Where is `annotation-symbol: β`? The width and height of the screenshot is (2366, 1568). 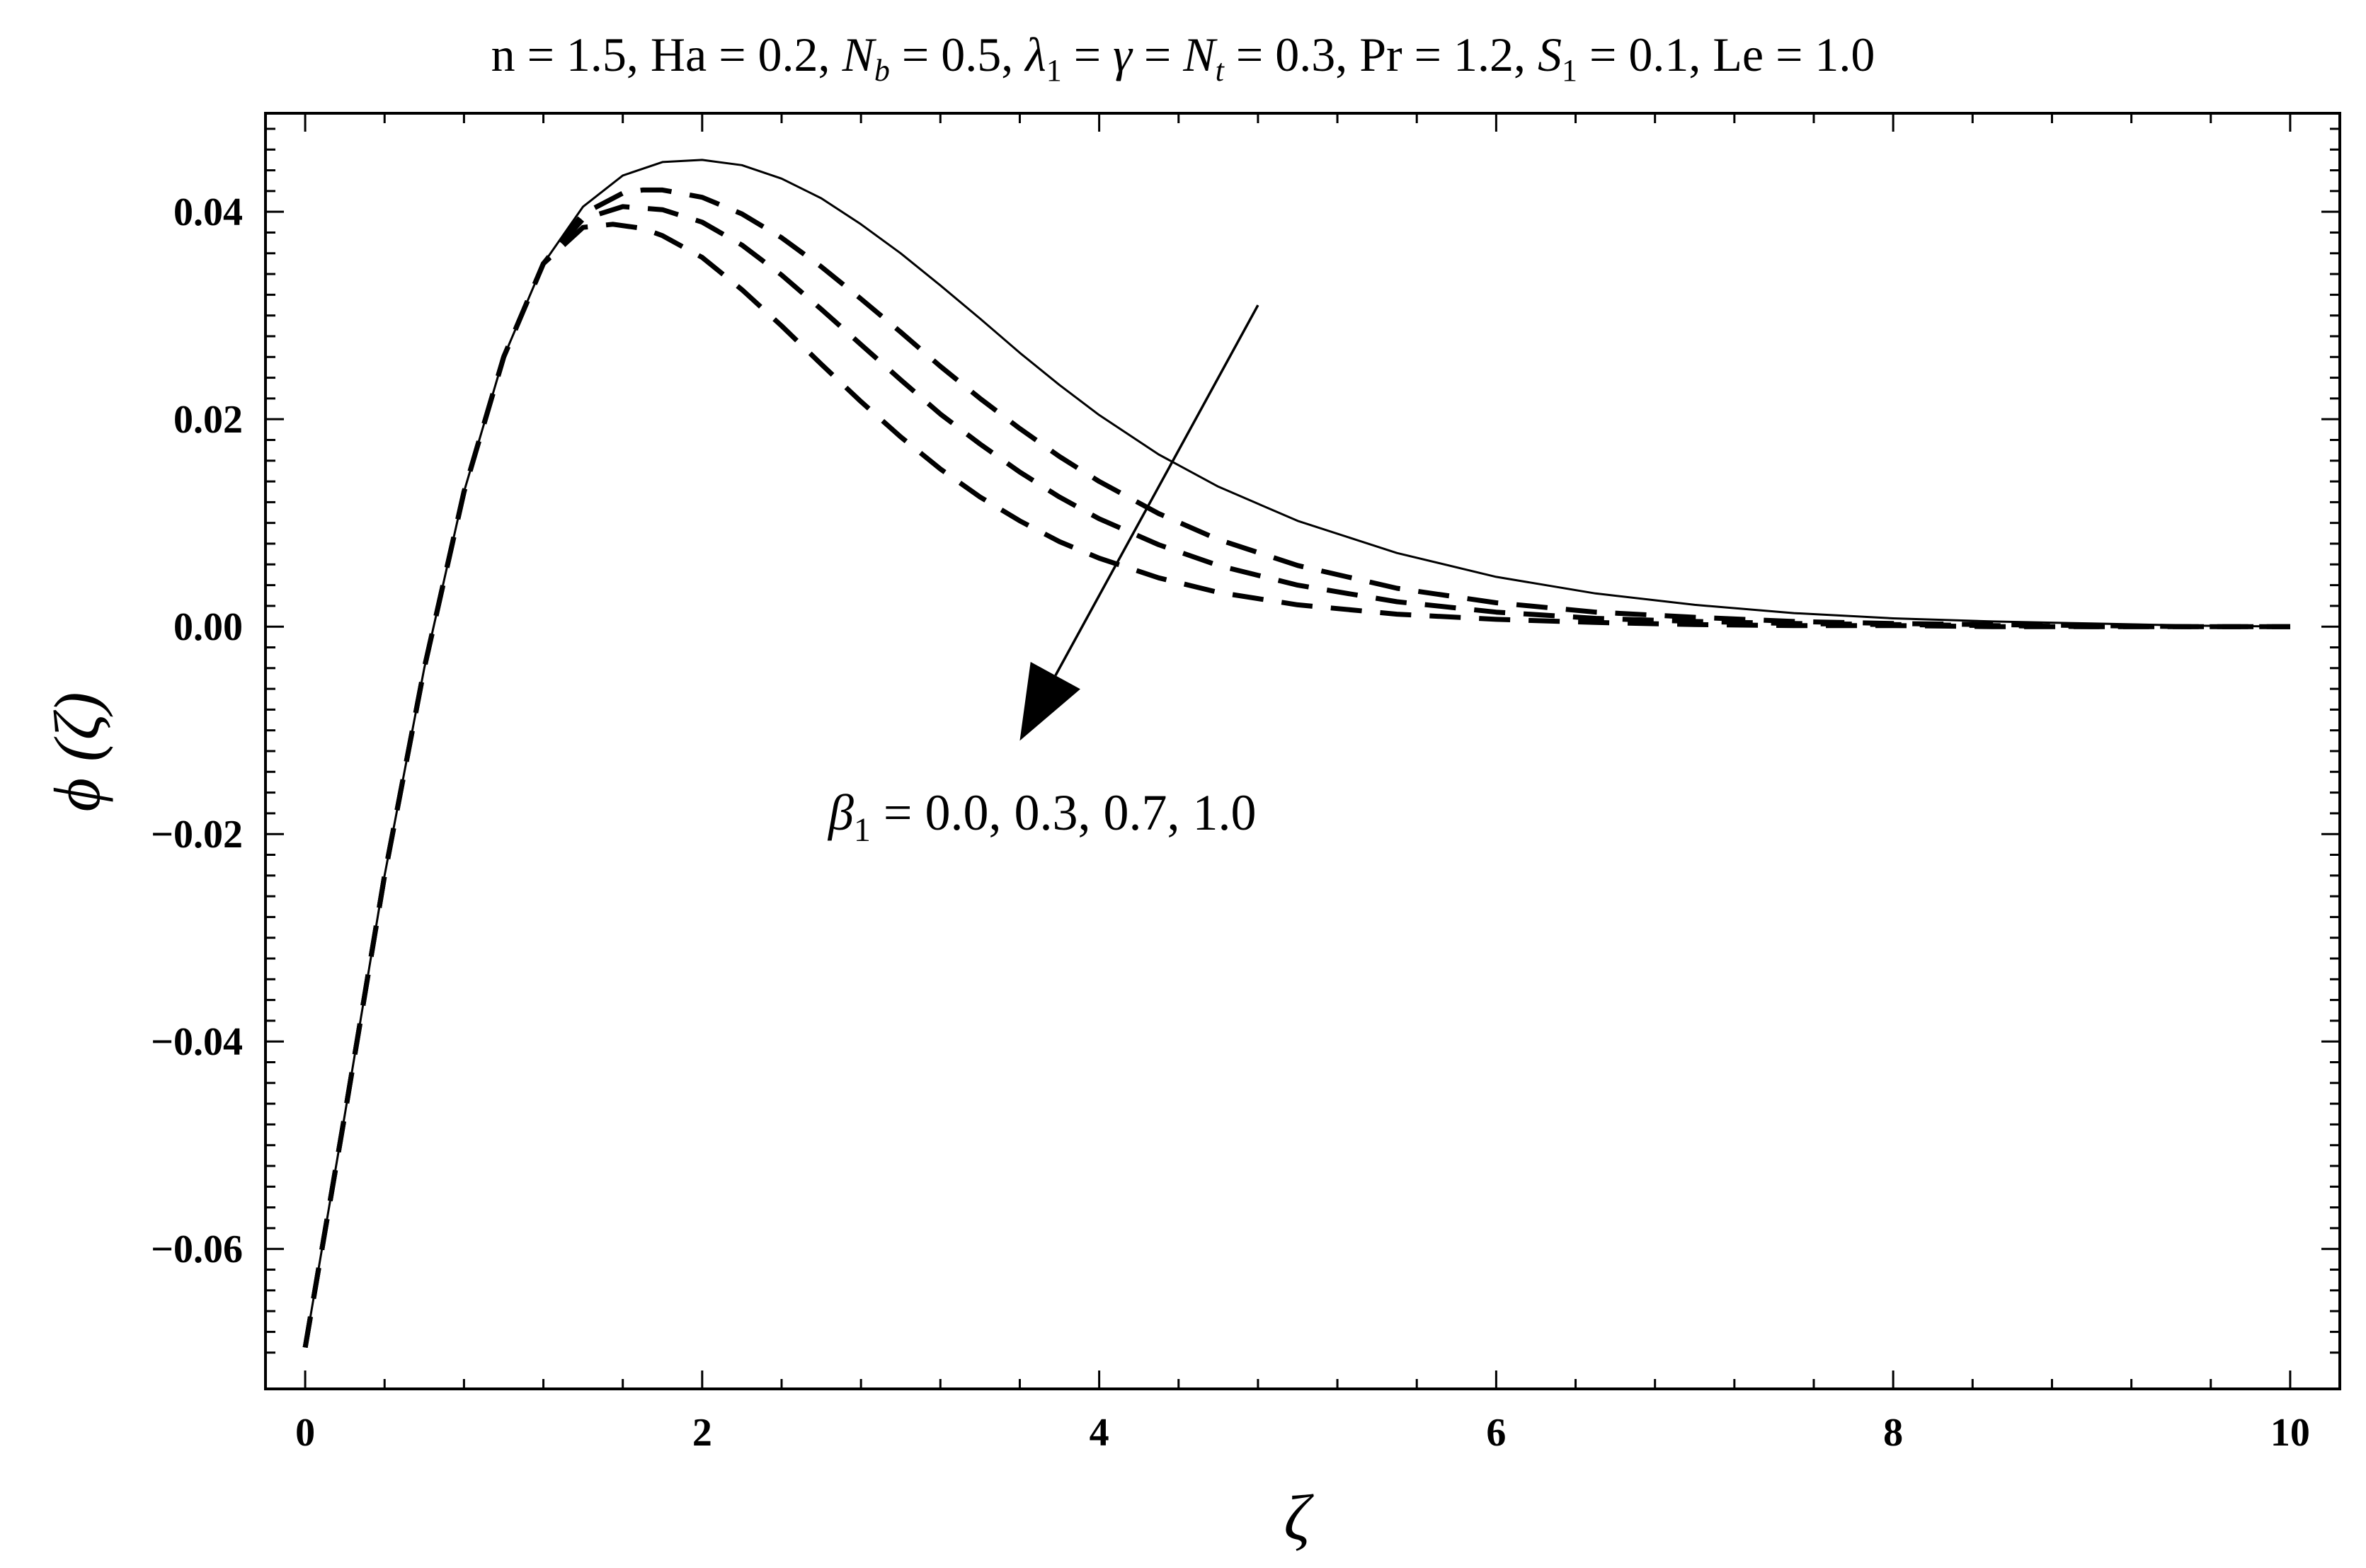
annotation-symbol: β is located at coordinates (840, 812).